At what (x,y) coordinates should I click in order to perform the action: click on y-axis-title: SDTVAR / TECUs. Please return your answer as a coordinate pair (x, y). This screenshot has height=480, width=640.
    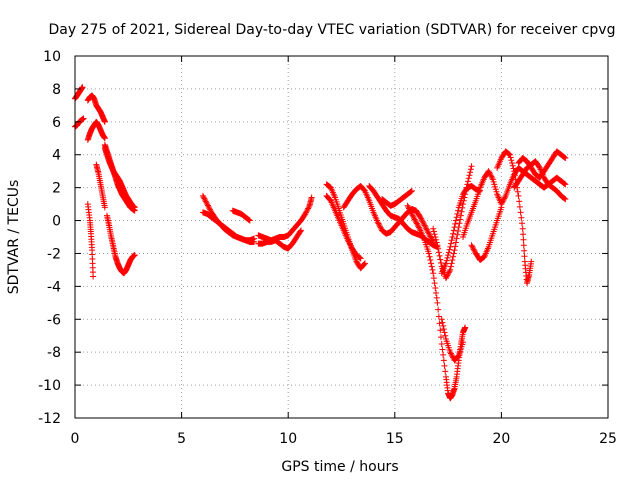
    Looking at the image, I should click on (14, 237).